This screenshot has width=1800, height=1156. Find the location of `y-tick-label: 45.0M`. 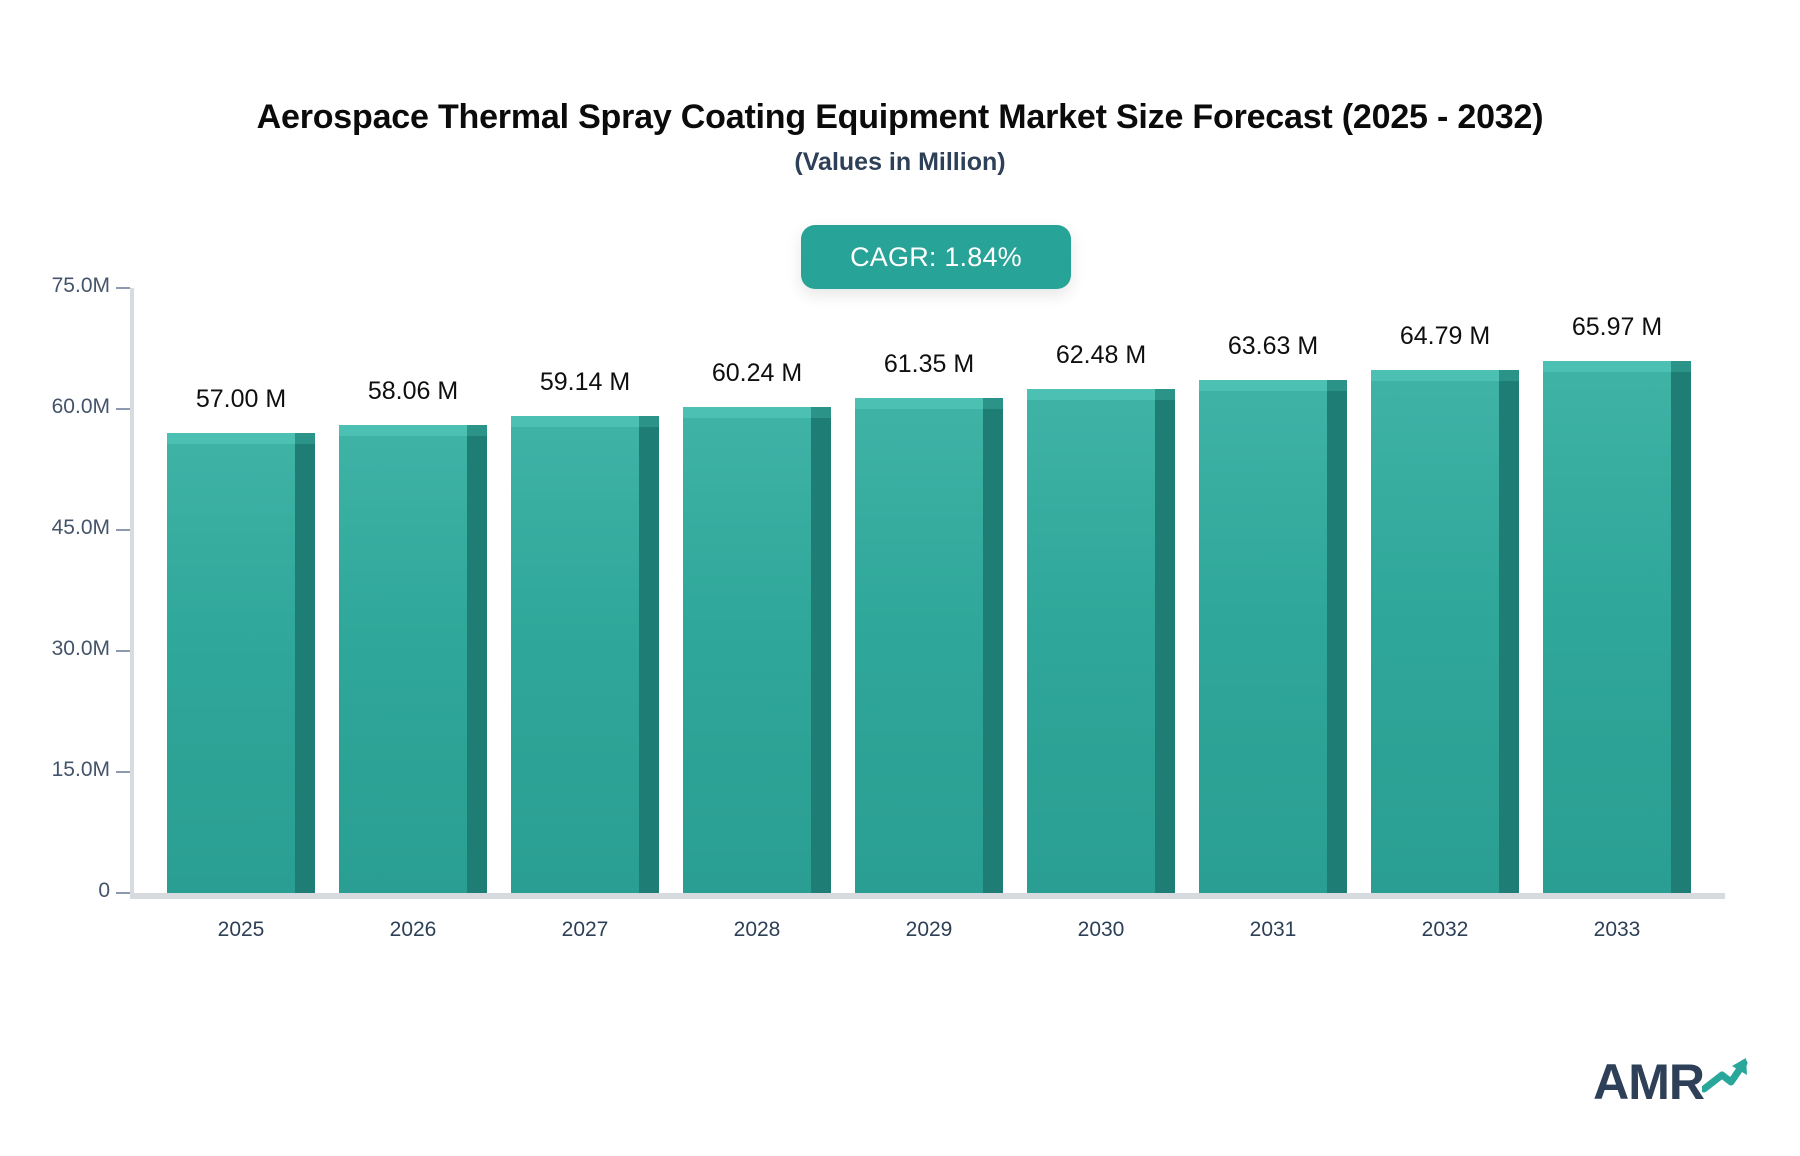

y-tick-label: 45.0M is located at coordinates (80, 527).